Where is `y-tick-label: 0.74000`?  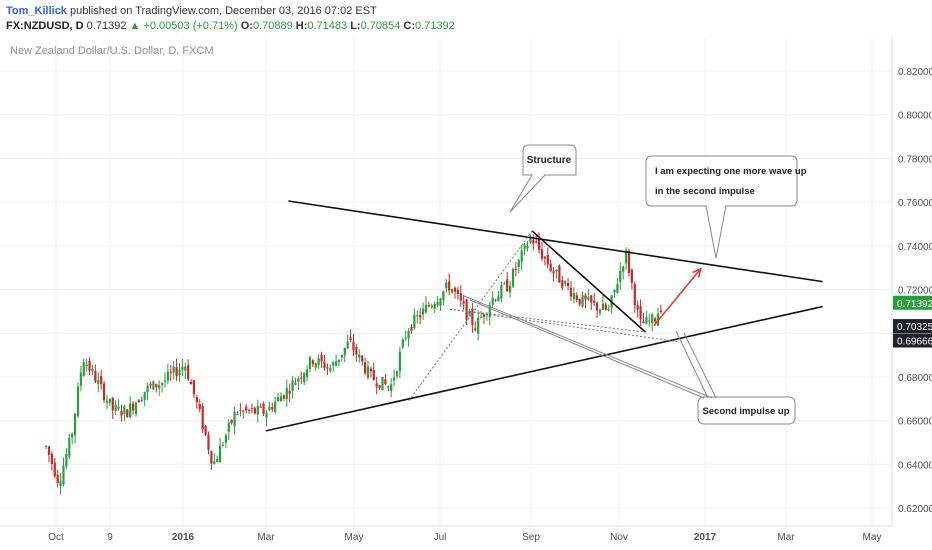
y-tick-label: 0.74000 is located at coordinates (915, 247).